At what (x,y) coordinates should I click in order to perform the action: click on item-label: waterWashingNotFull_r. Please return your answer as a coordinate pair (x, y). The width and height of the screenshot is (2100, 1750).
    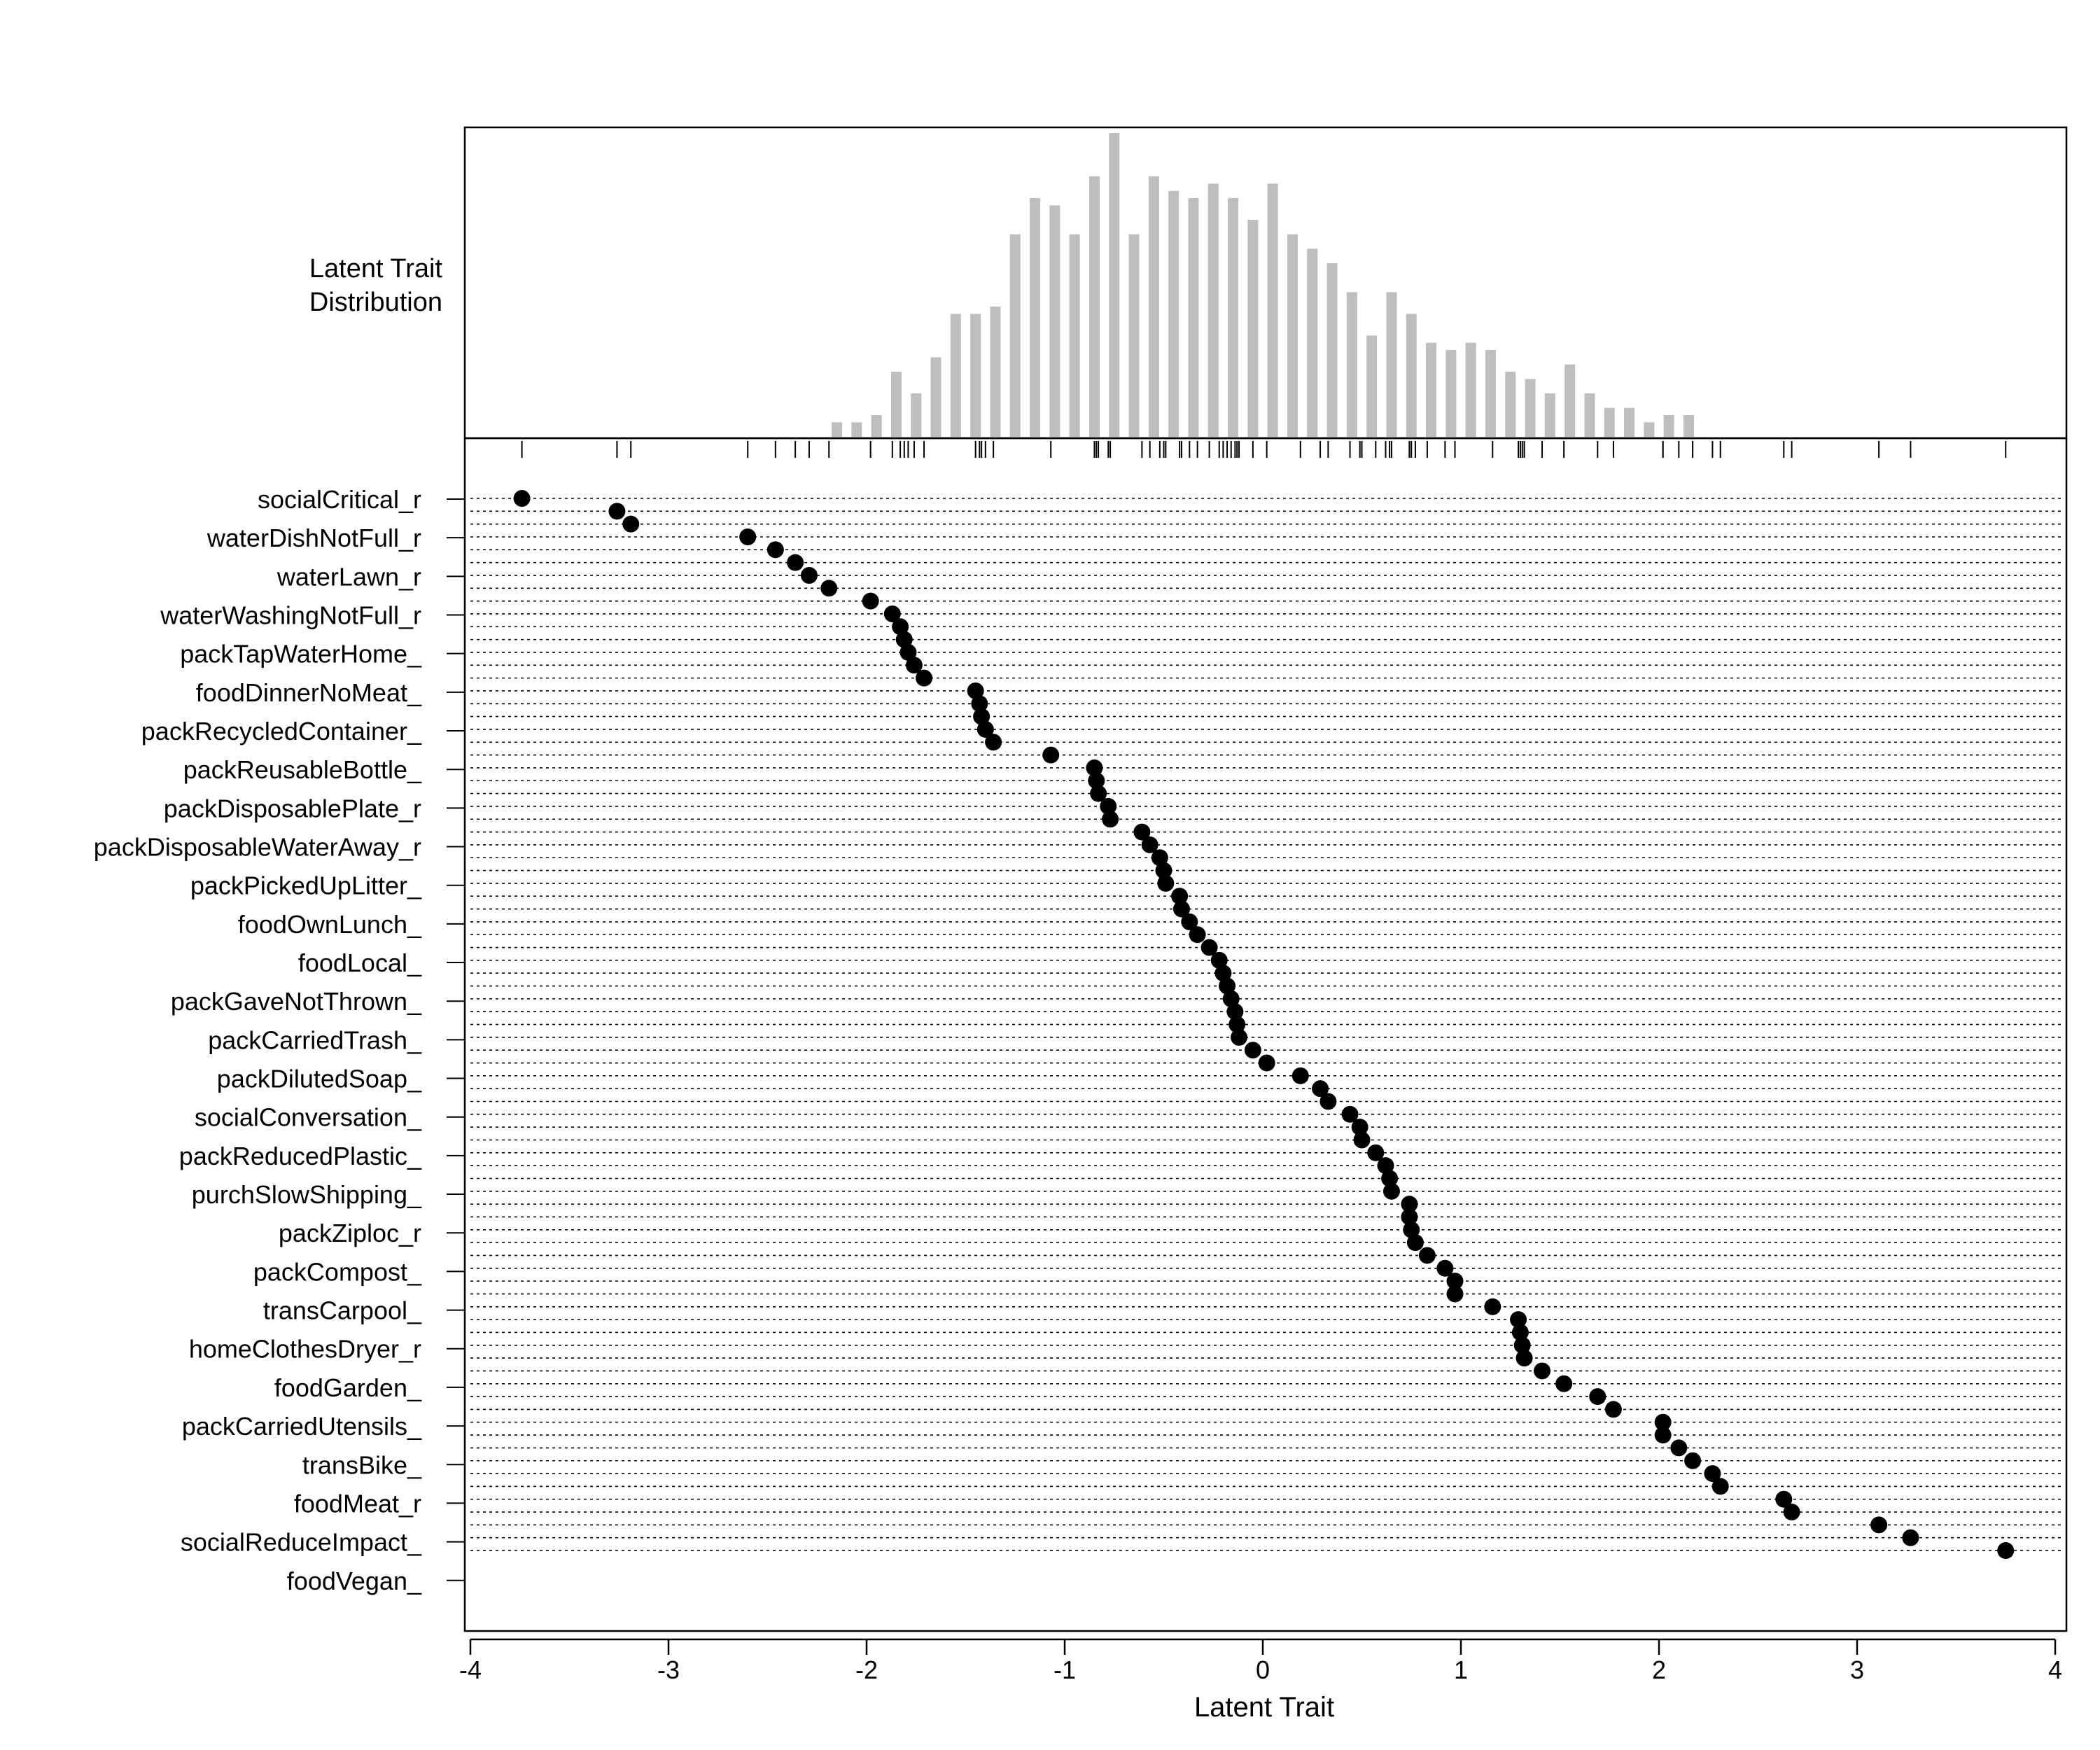
    Looking at the image, I should click on (290, 615).